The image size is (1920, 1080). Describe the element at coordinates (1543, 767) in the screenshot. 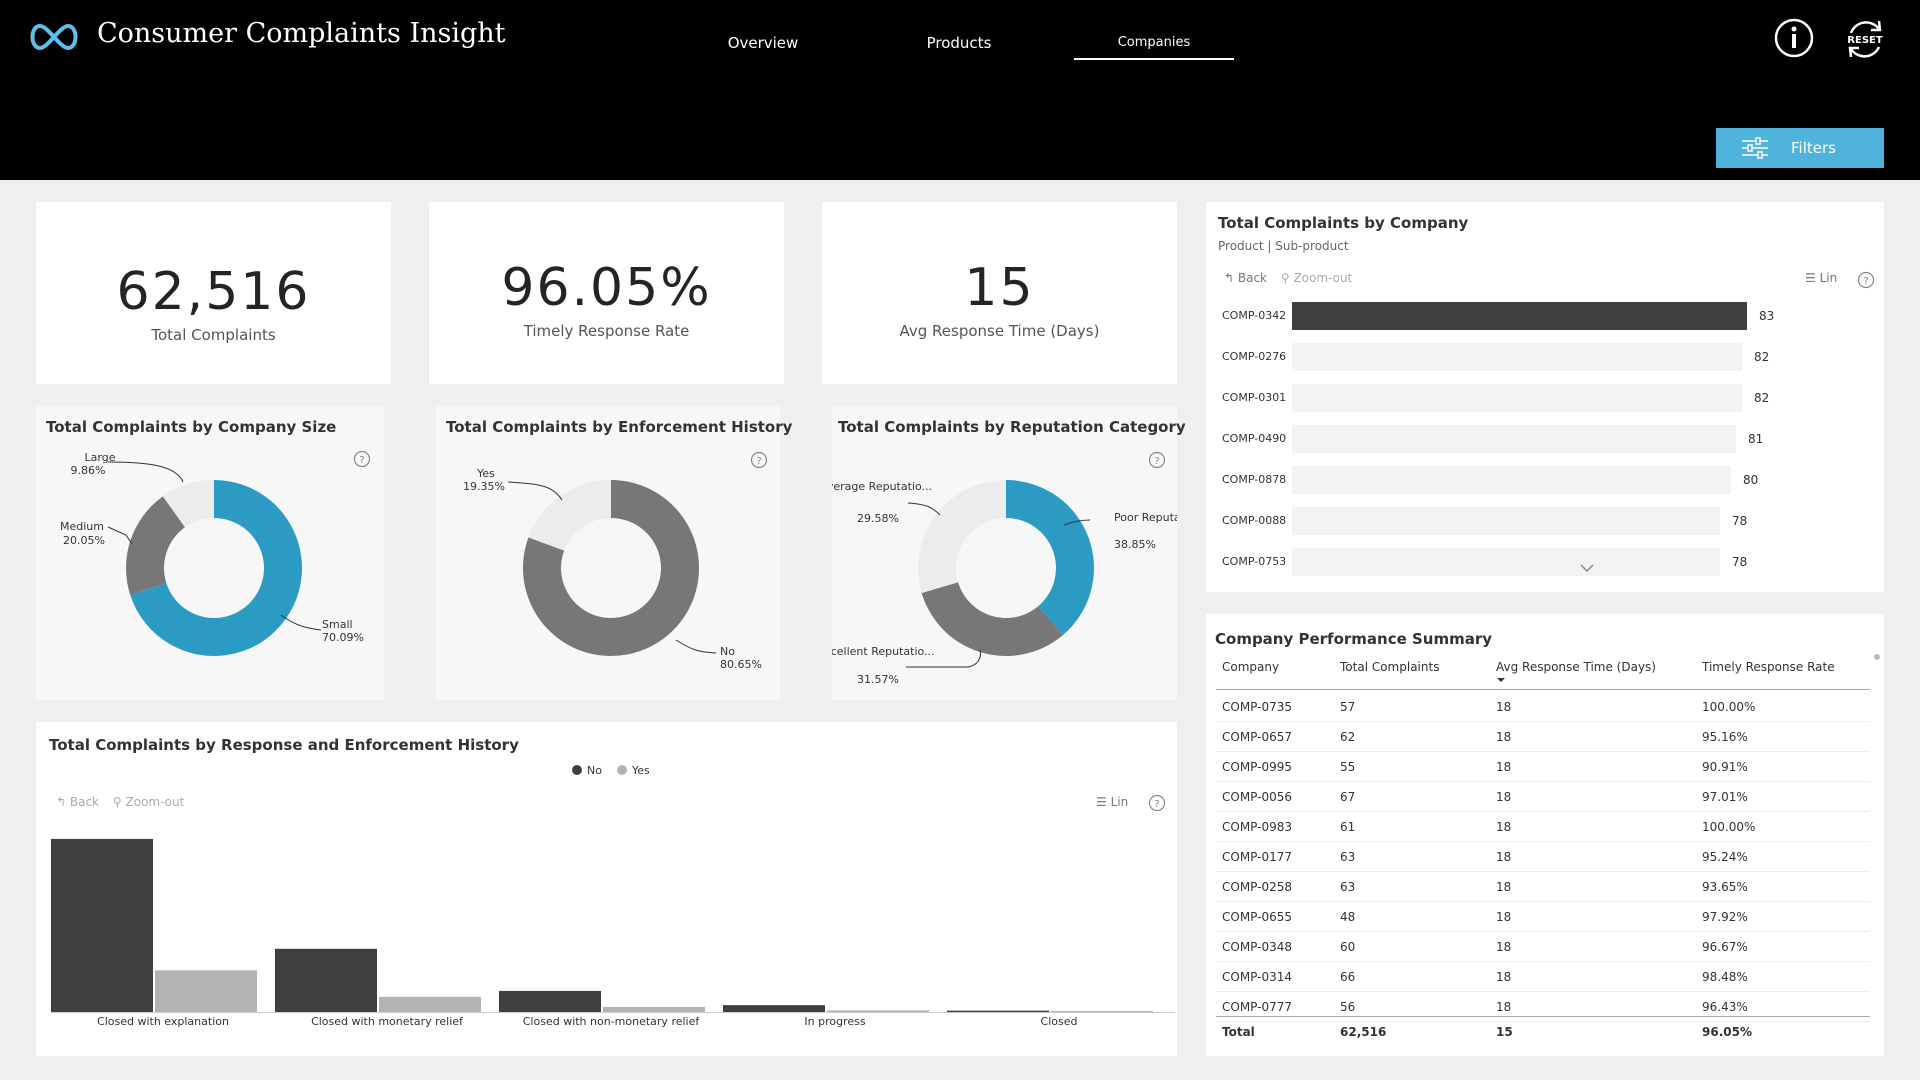

I see `table-row: COMP-0995 55 18 90.91%` at that location.